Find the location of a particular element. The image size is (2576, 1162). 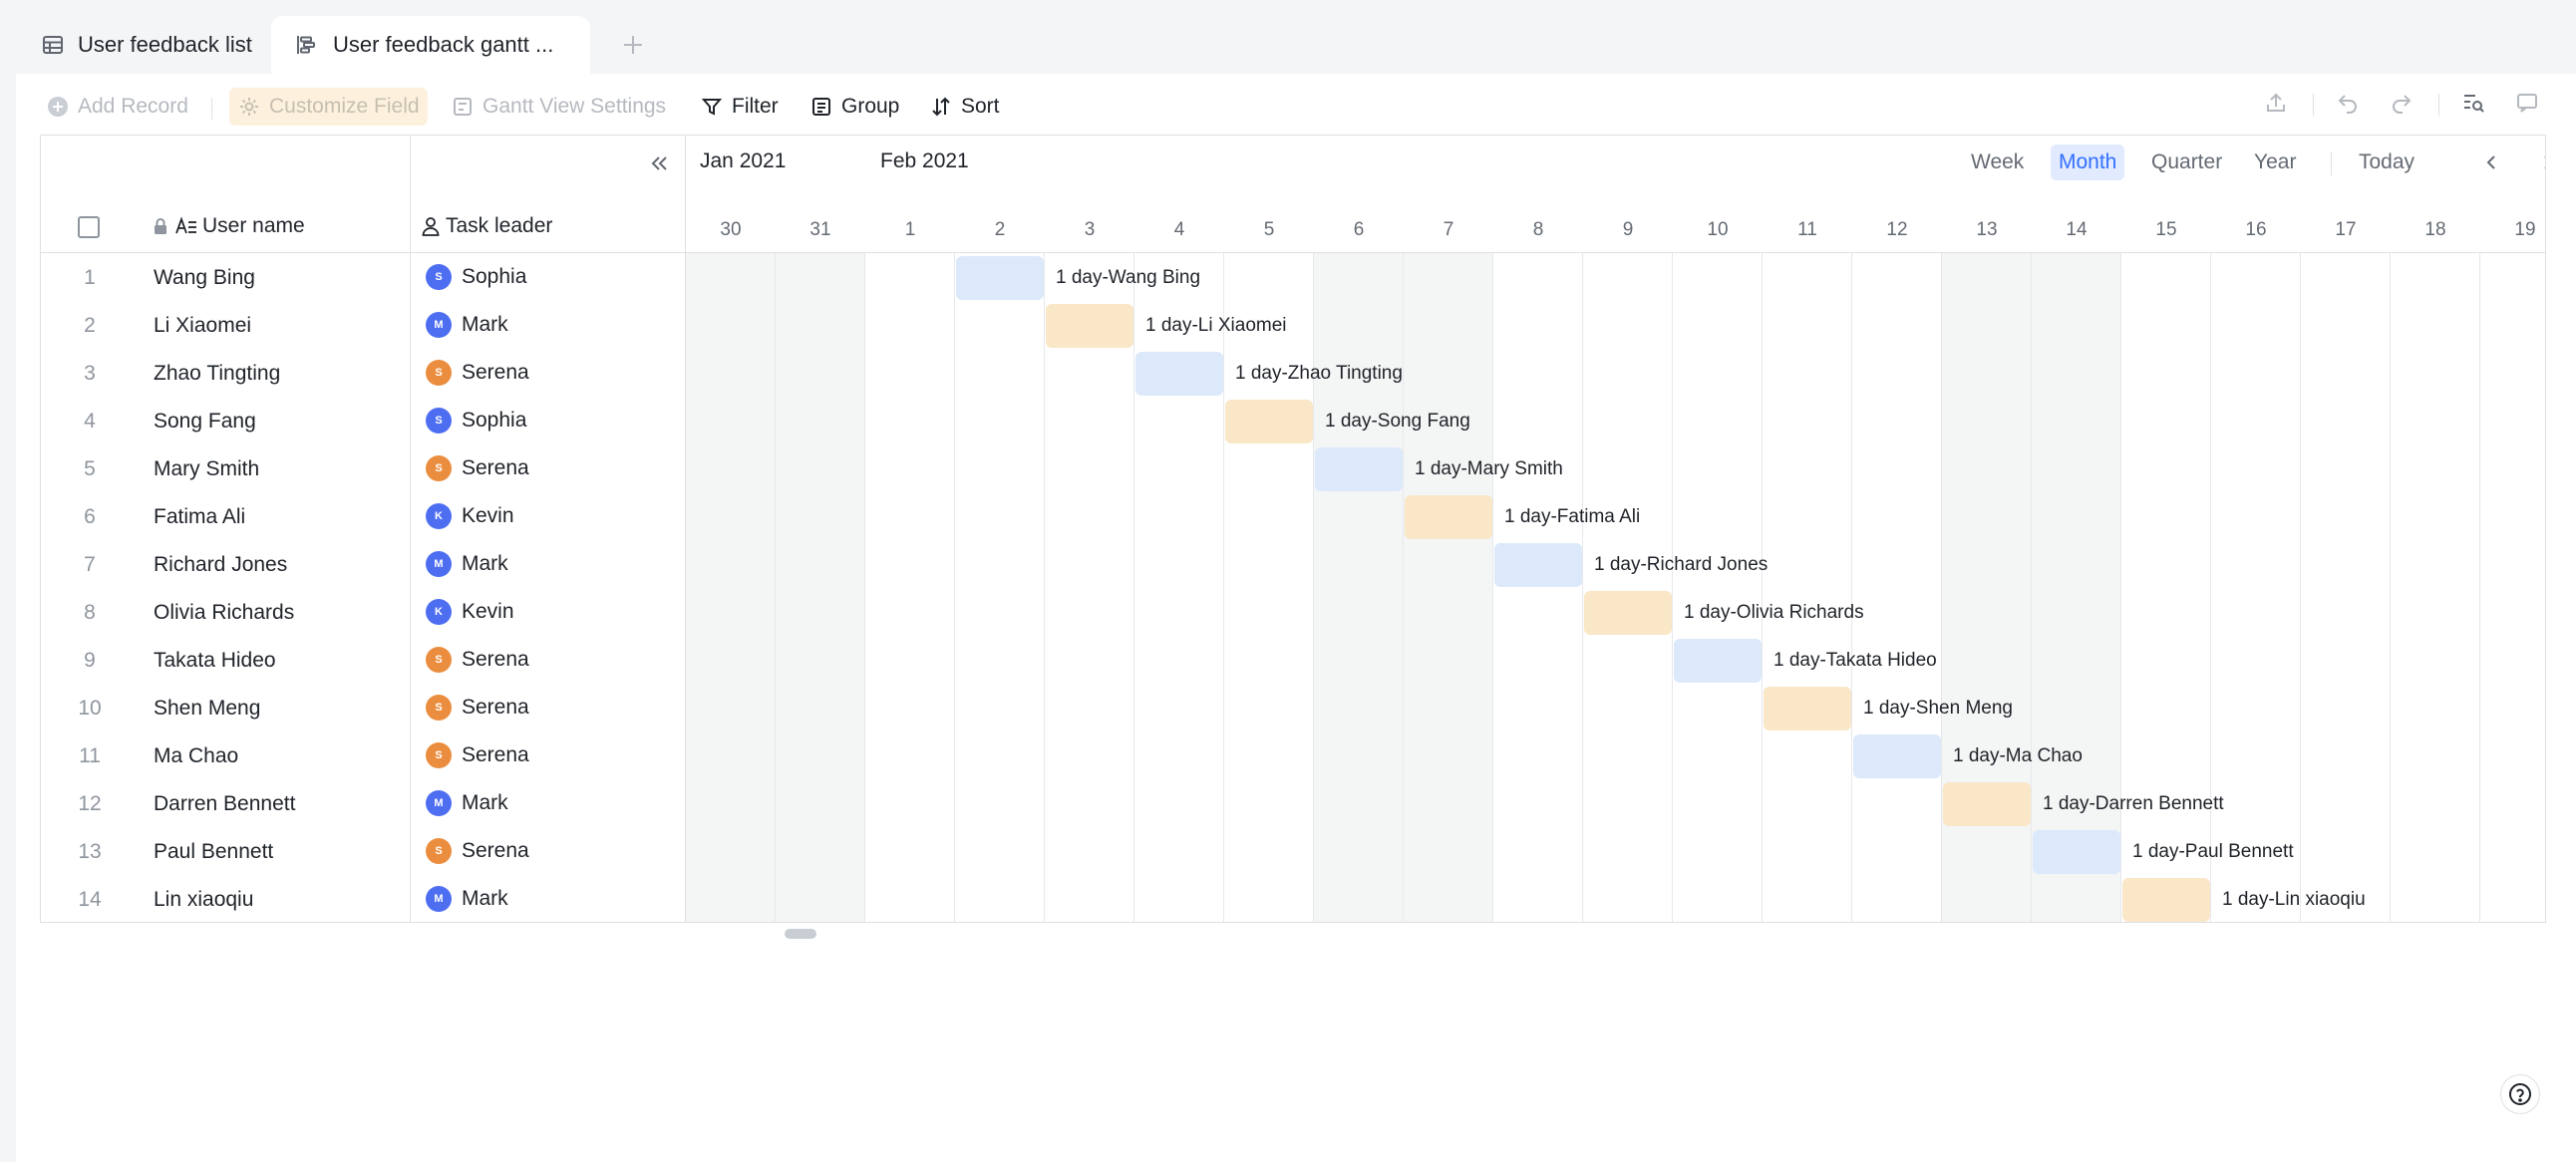

user-name-cell: Shen Meng is located at coordinates (207, 708).